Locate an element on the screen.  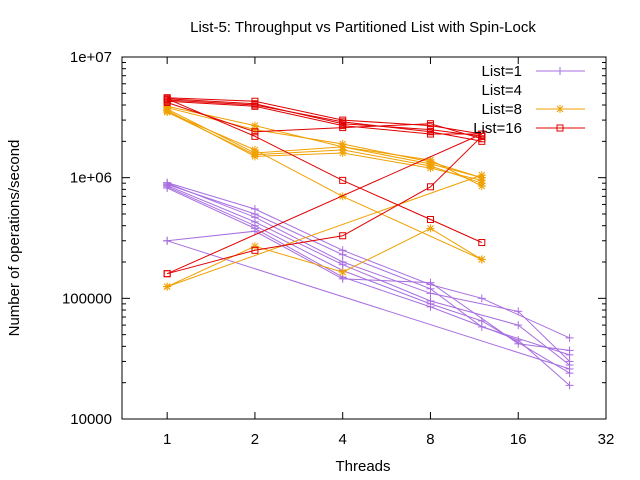
x-tick-label: 32 is located at coordinates (606, 439).